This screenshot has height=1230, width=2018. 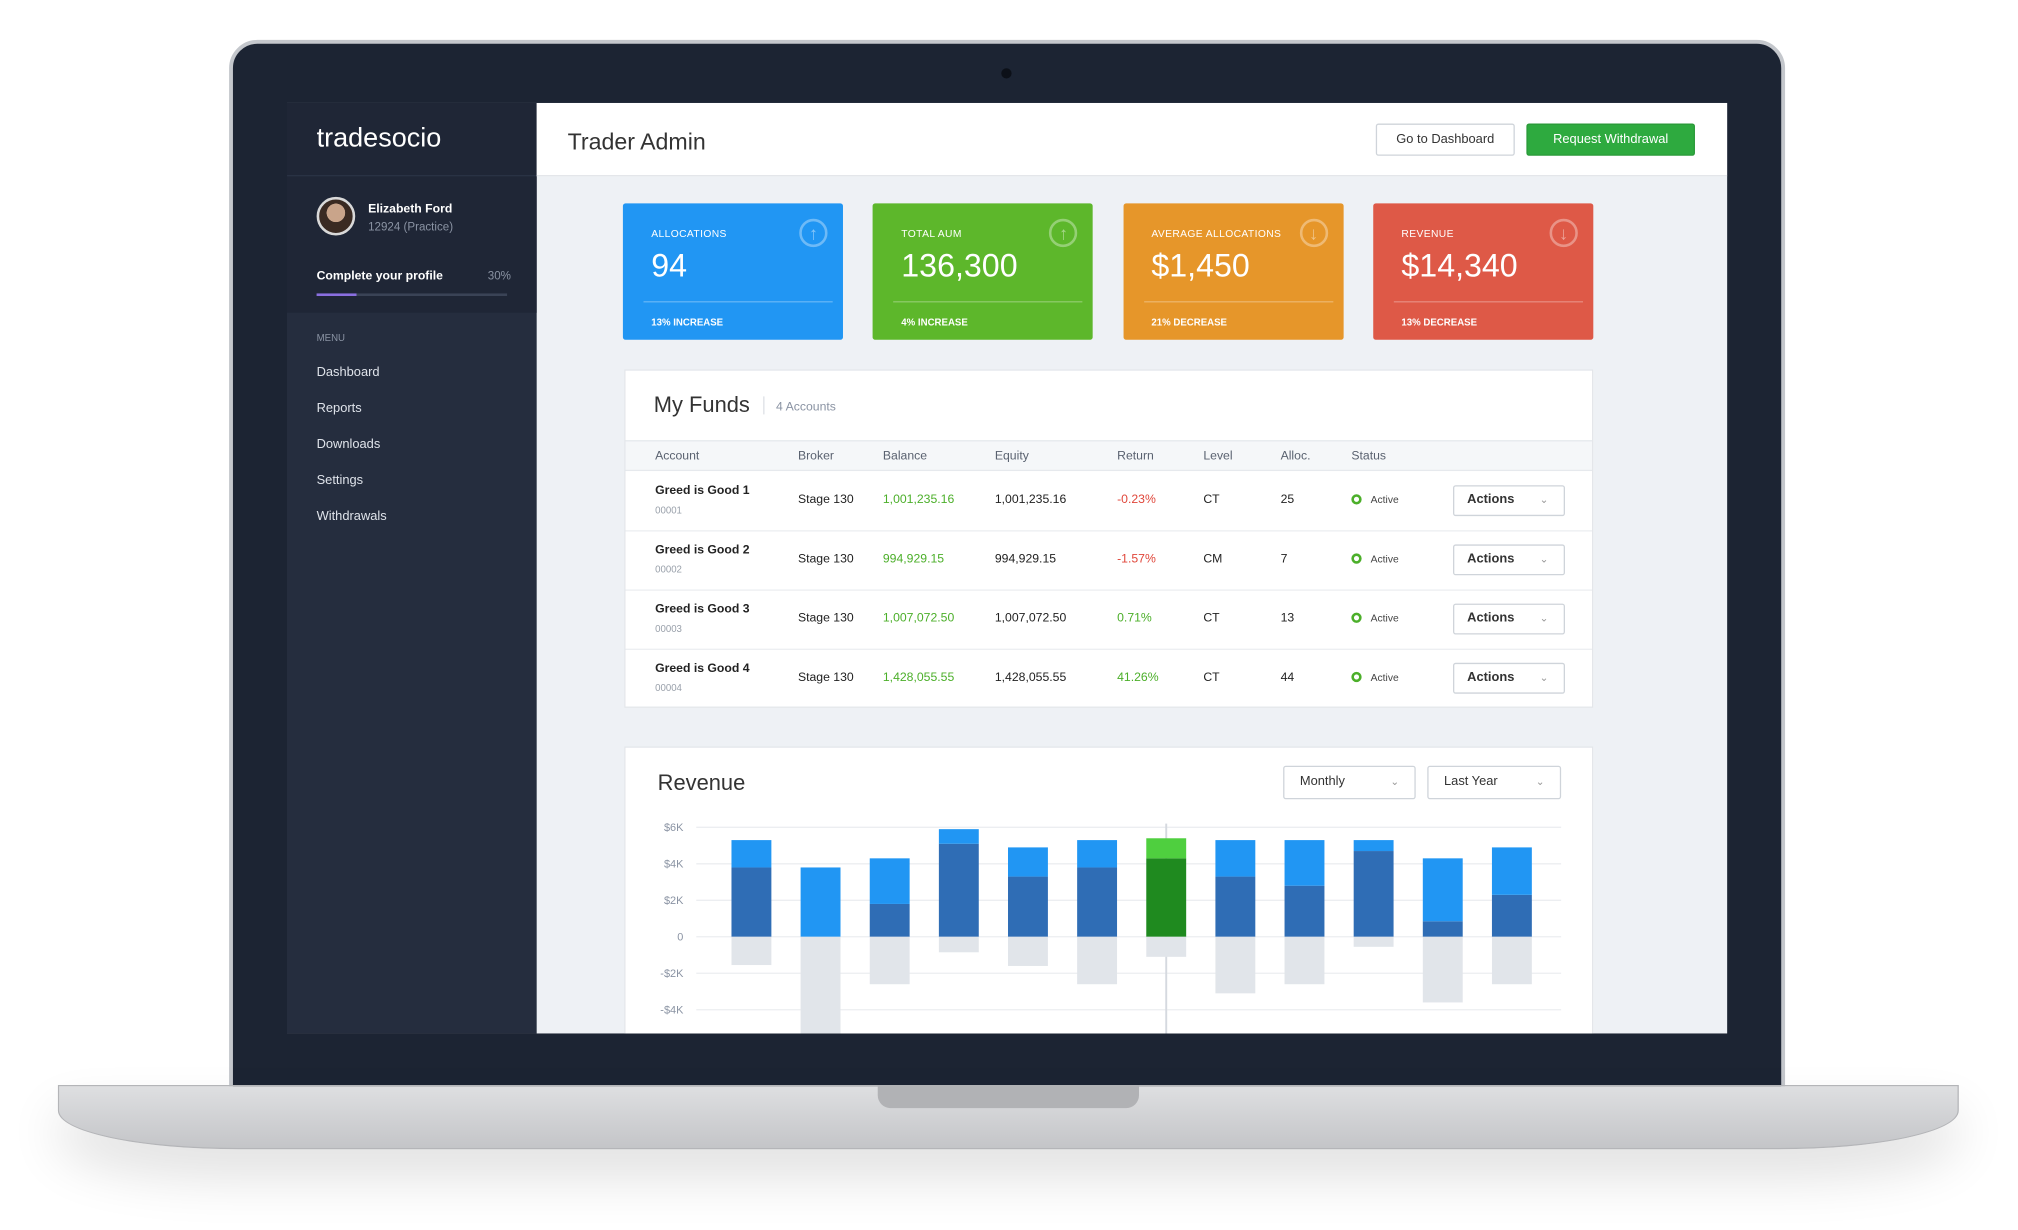 What do you see at coordinates (934, 322) in the screenshot?
I see `card-change: 4% INCREASE` at bounding box center [934, 322].